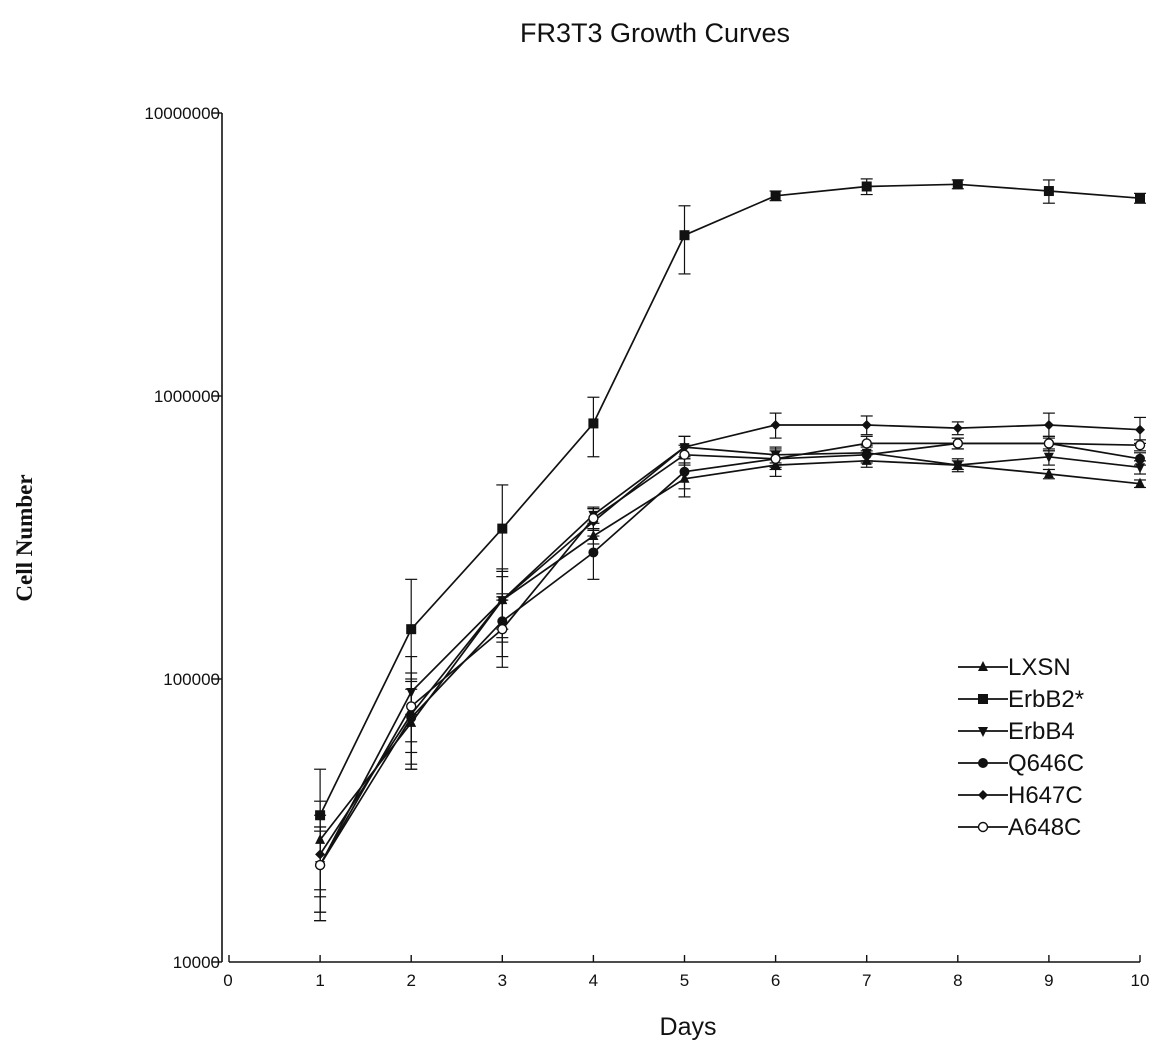 The image size is (1156, 1040). What do you see at coordinates (1044, 827) in the screenshot?
I see `legend-label: A648C` at bounding box center [1044, 827].